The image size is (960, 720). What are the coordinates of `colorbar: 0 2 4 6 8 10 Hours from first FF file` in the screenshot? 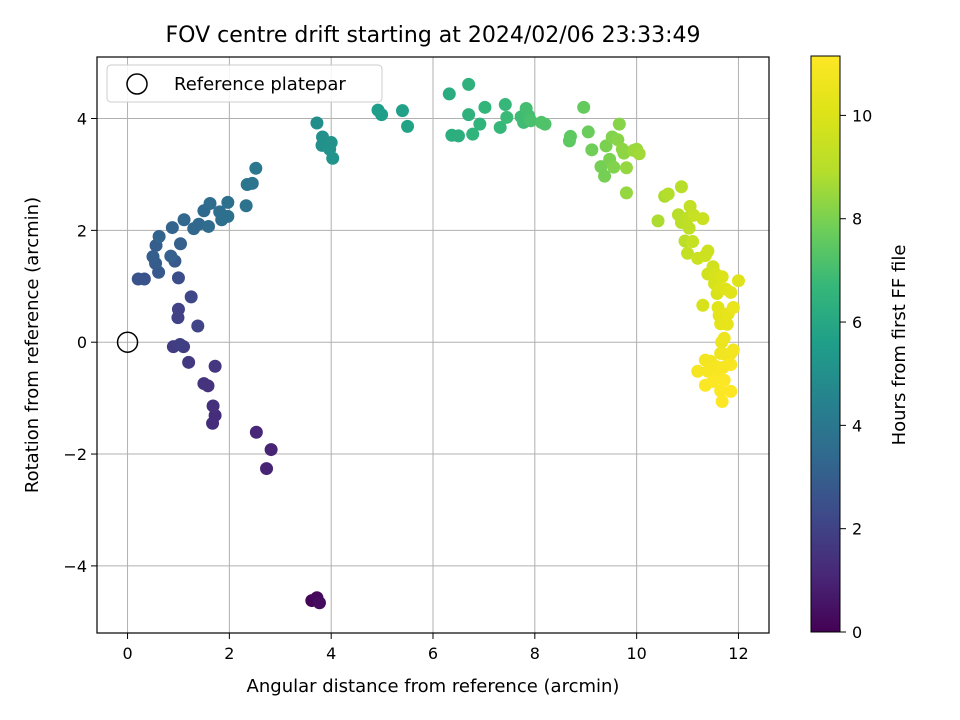 It's located at (860, 348).